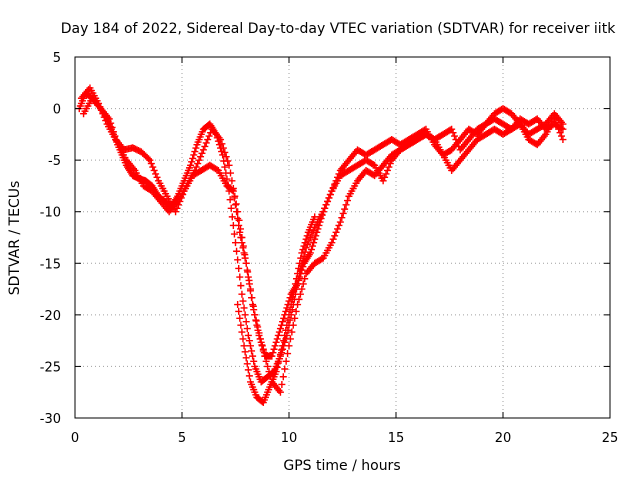  What do you see at coordinates (15, 238) in the screenshot?
I see `y-axis-label: SDTVAR / TECUs` at bounding box center [15, 238].